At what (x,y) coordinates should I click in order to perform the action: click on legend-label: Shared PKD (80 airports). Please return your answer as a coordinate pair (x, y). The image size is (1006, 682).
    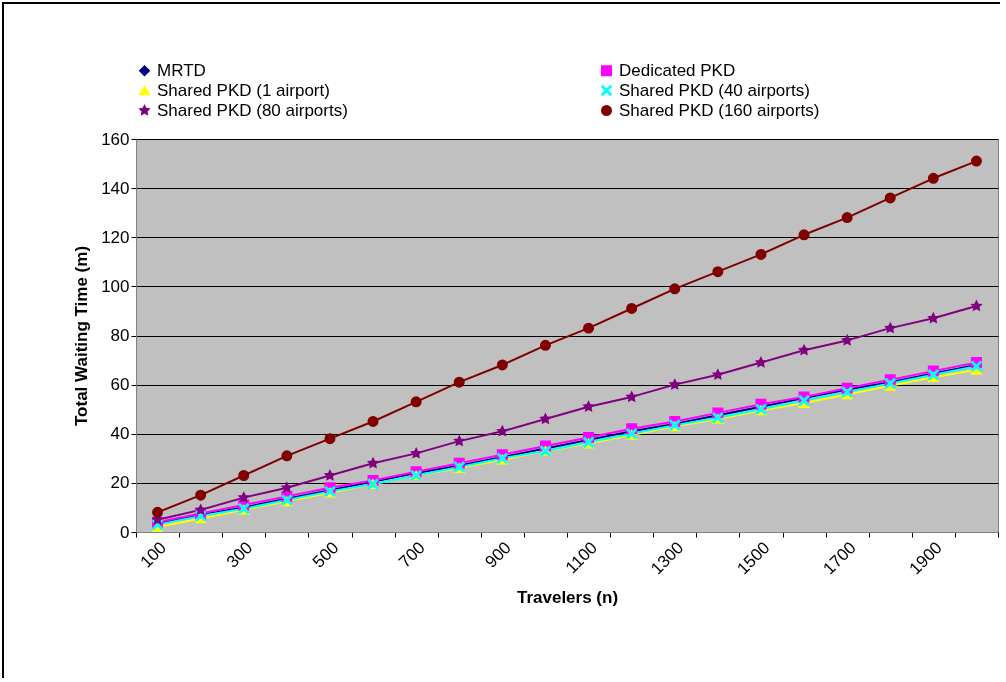
    Looking at the image, I should click on (252, 110).